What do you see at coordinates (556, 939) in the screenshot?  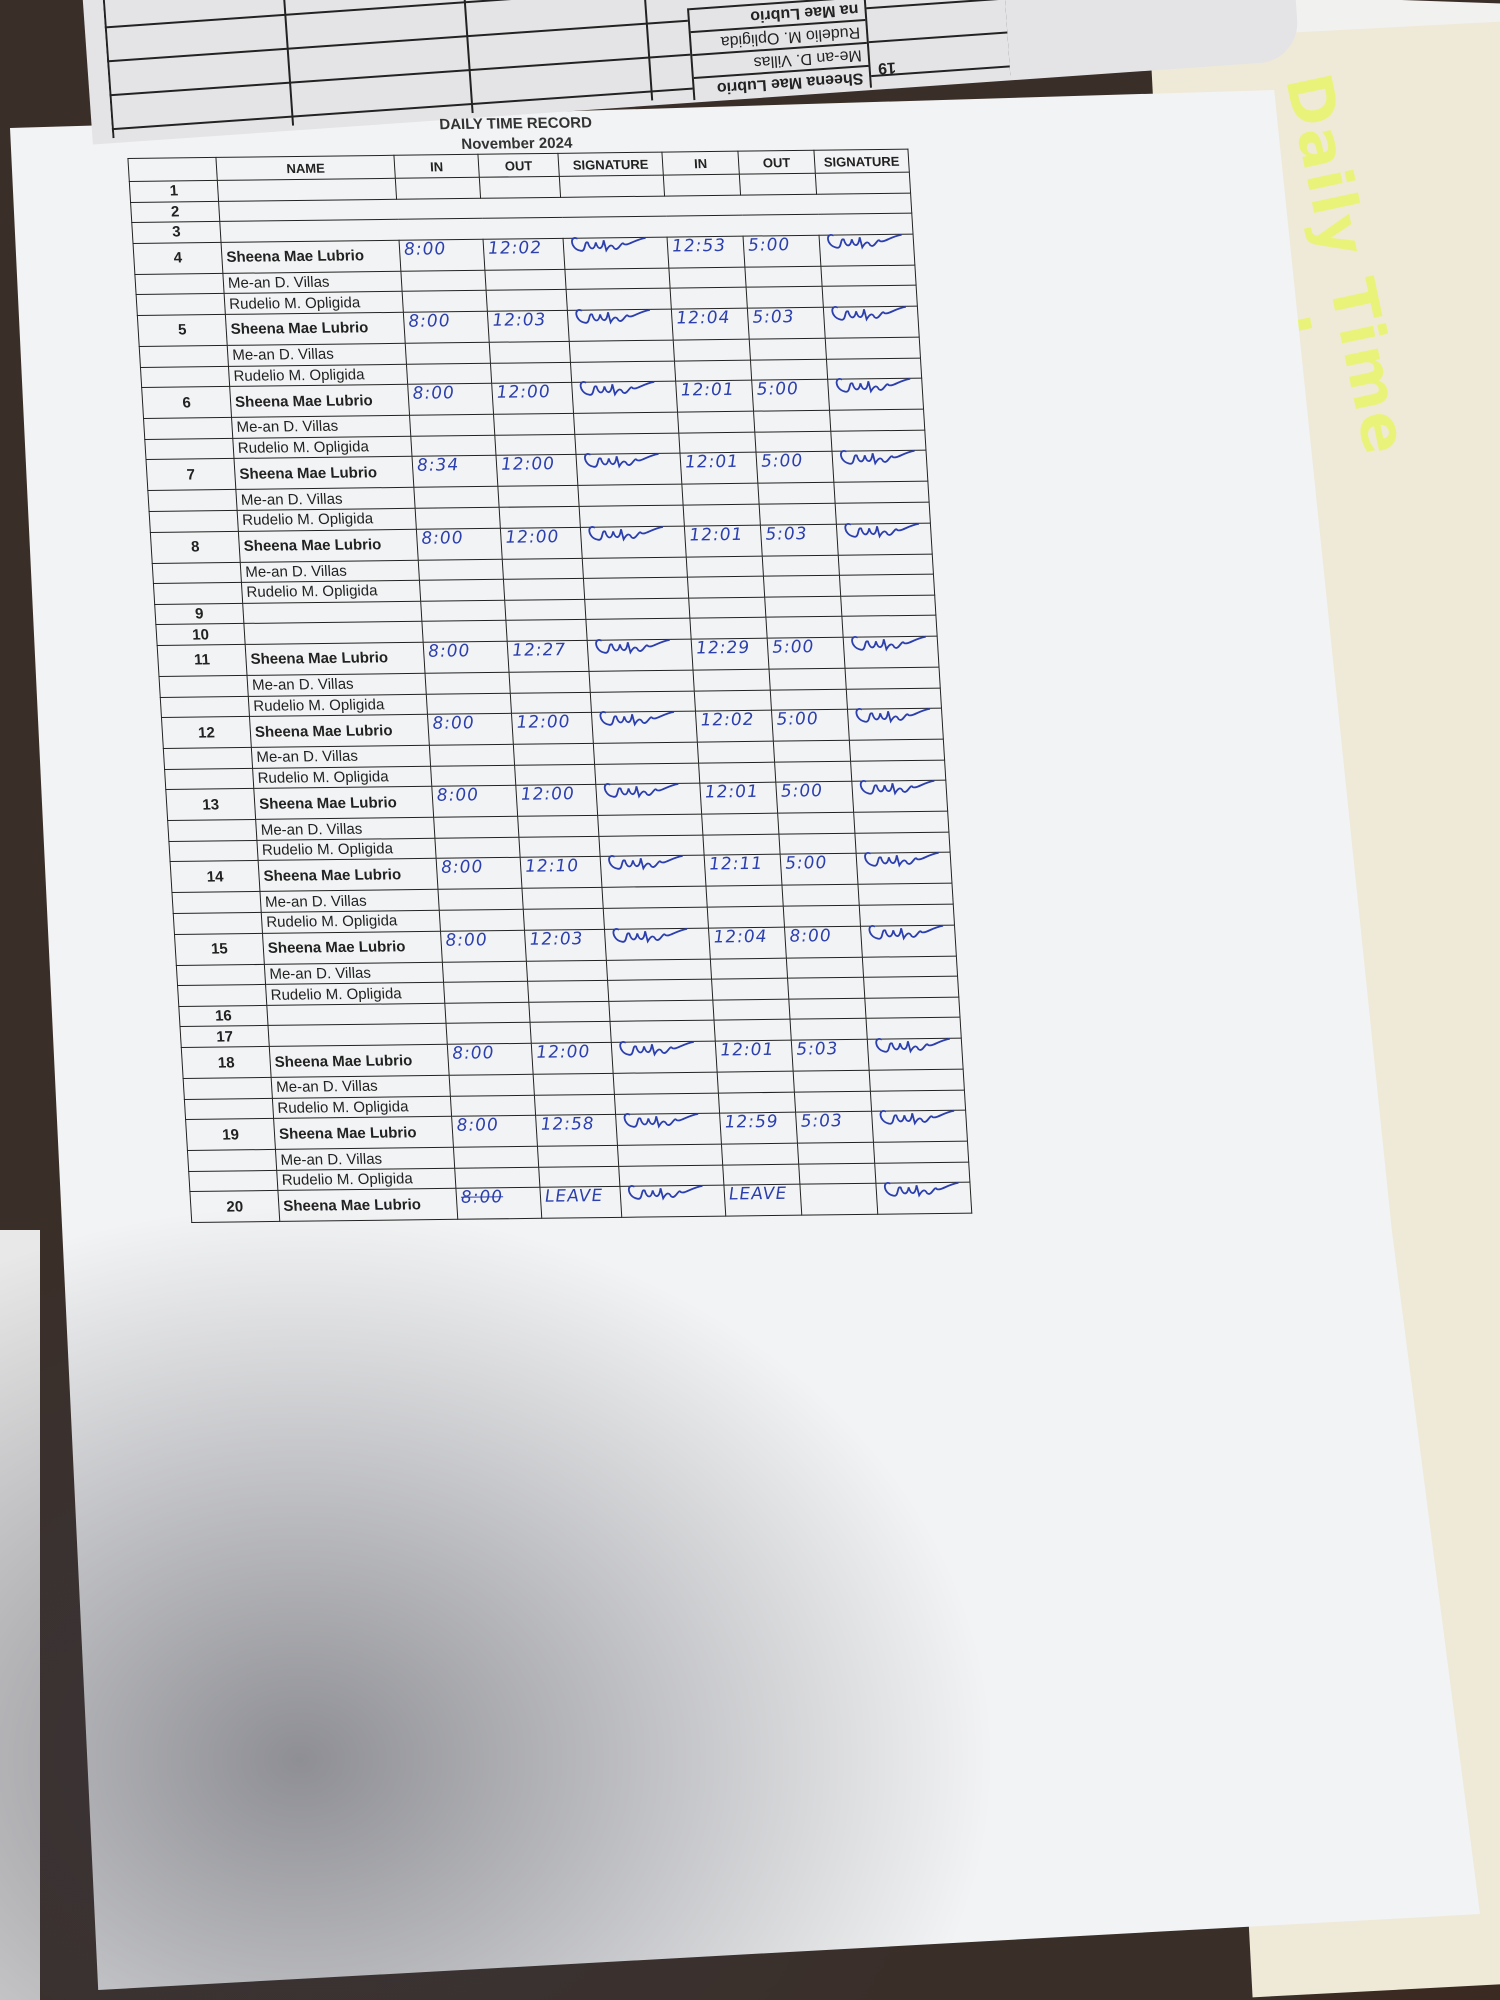 I see `am-time-out: 12:03` at bounding box center [556, 939].